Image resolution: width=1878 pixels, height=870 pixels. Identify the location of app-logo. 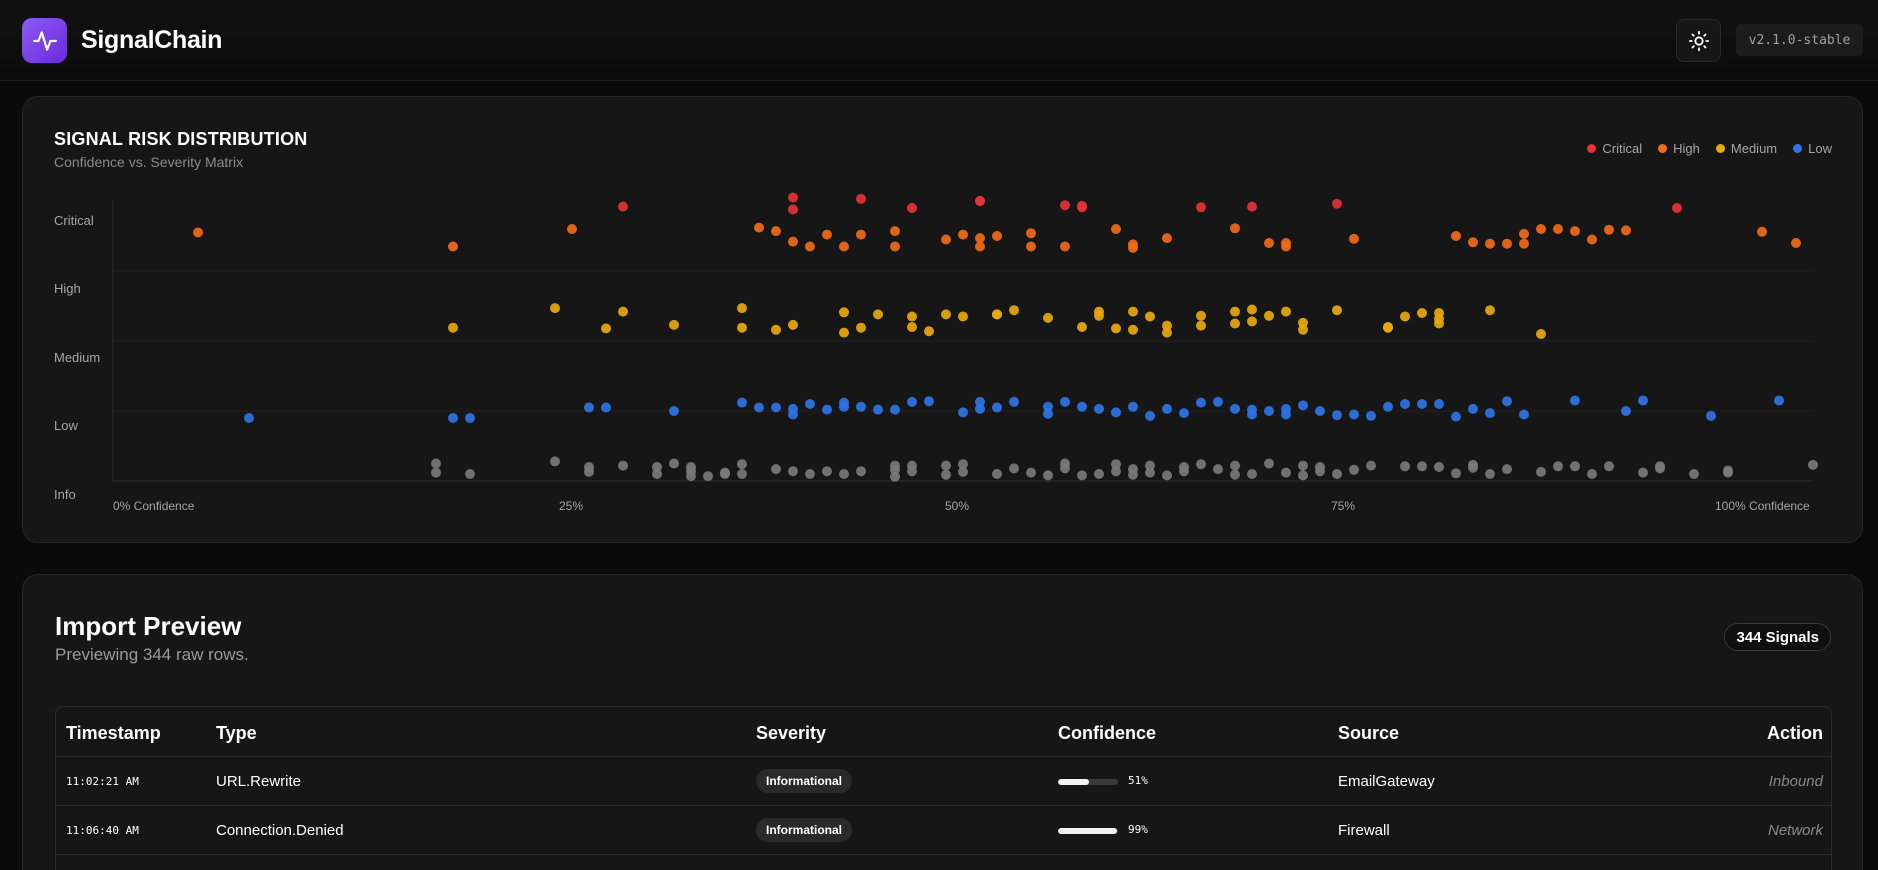
(44, 40).